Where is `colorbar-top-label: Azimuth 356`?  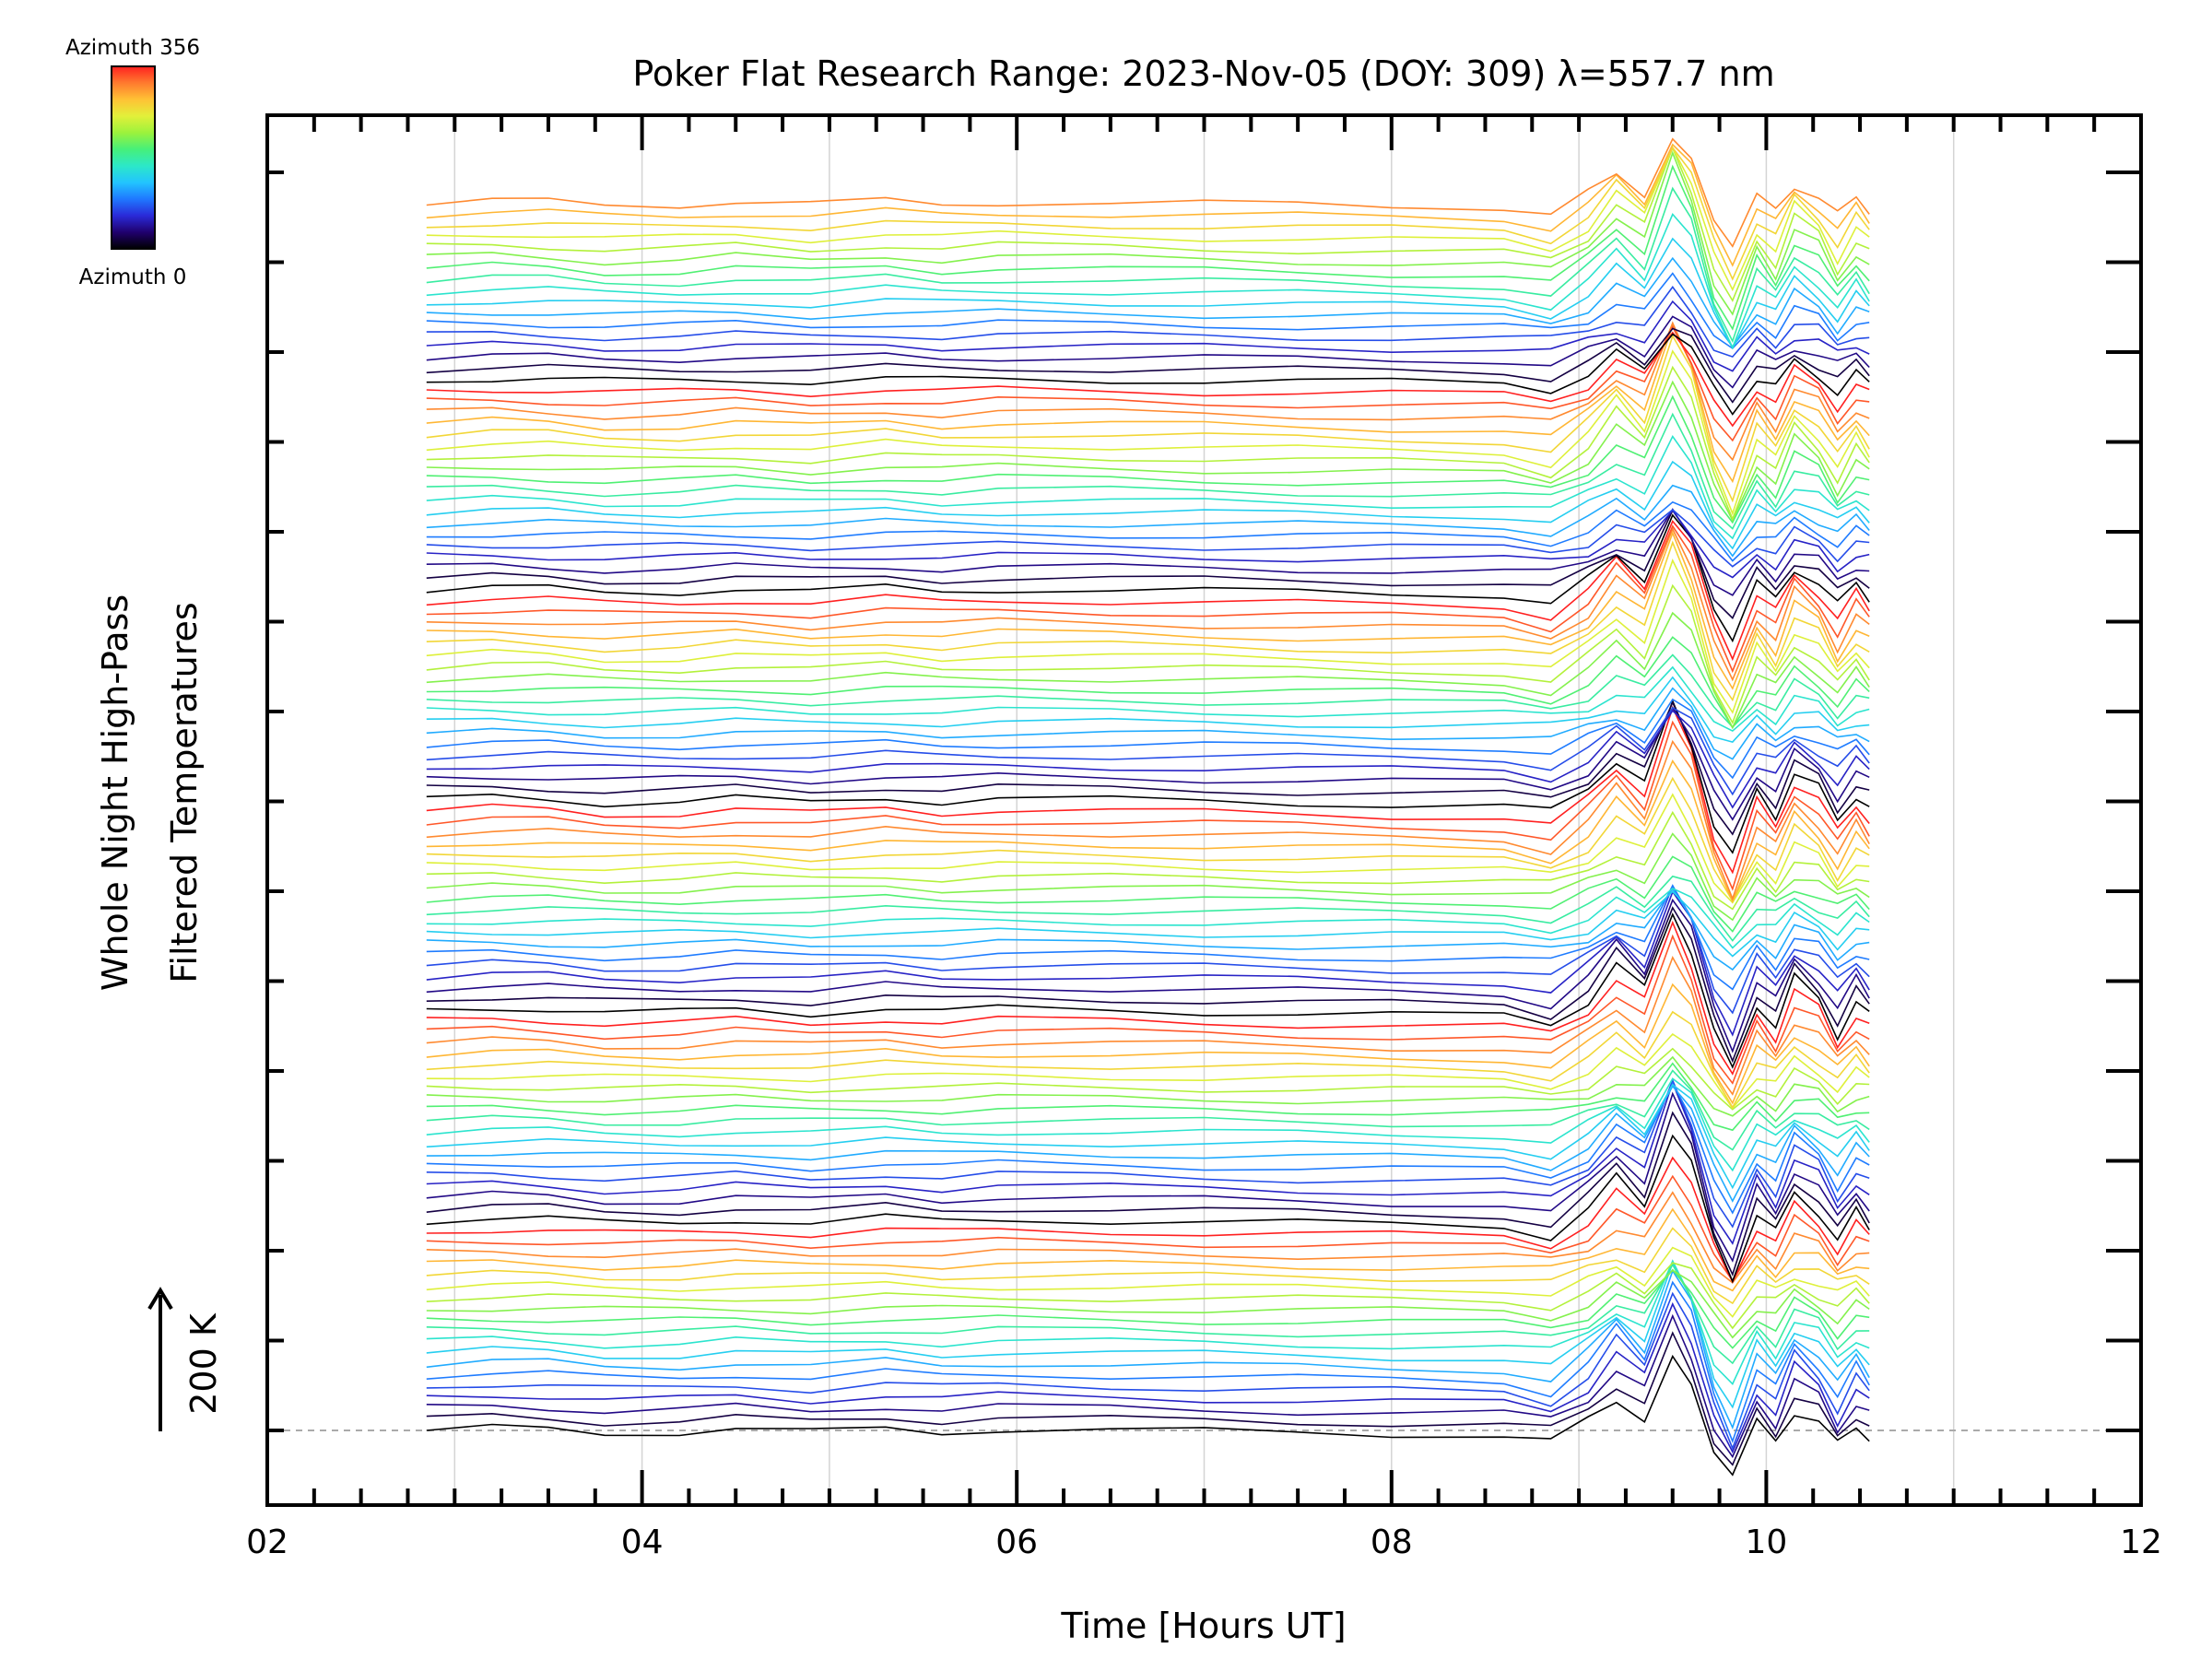 colorbar-top-label: Azimuth 356 is located at coordinates (132, 48).